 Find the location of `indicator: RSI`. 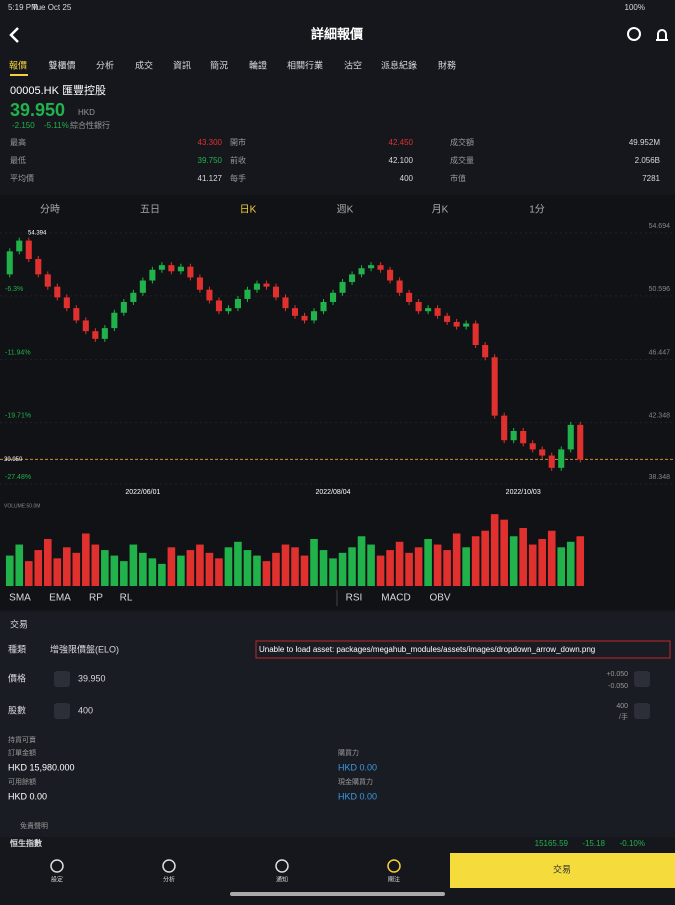

indicator: RSI is located at coordinates (354, 598).